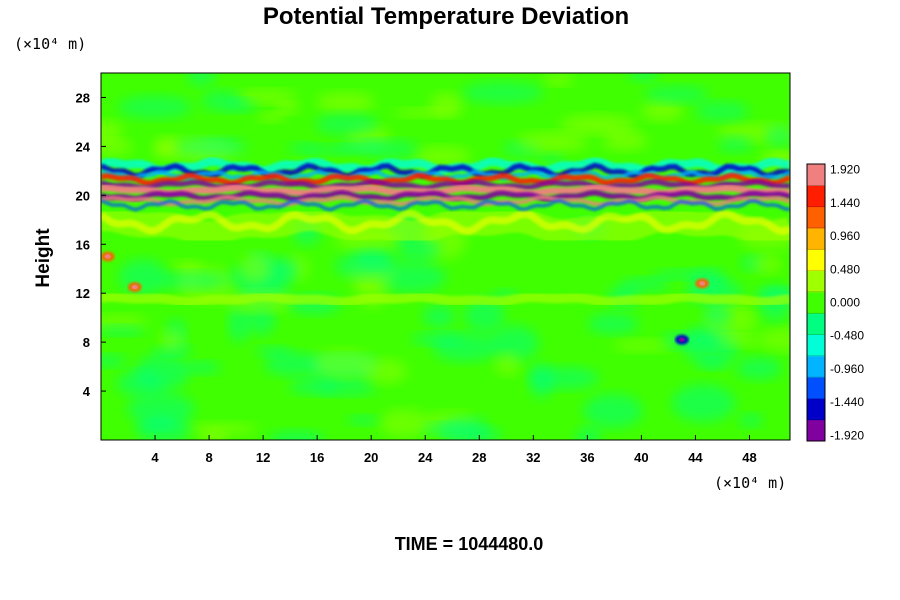 The width and height of the screenshot is (900, 600). I want to click on x-unit-label: (×10⁴ m), so click(750, 483).